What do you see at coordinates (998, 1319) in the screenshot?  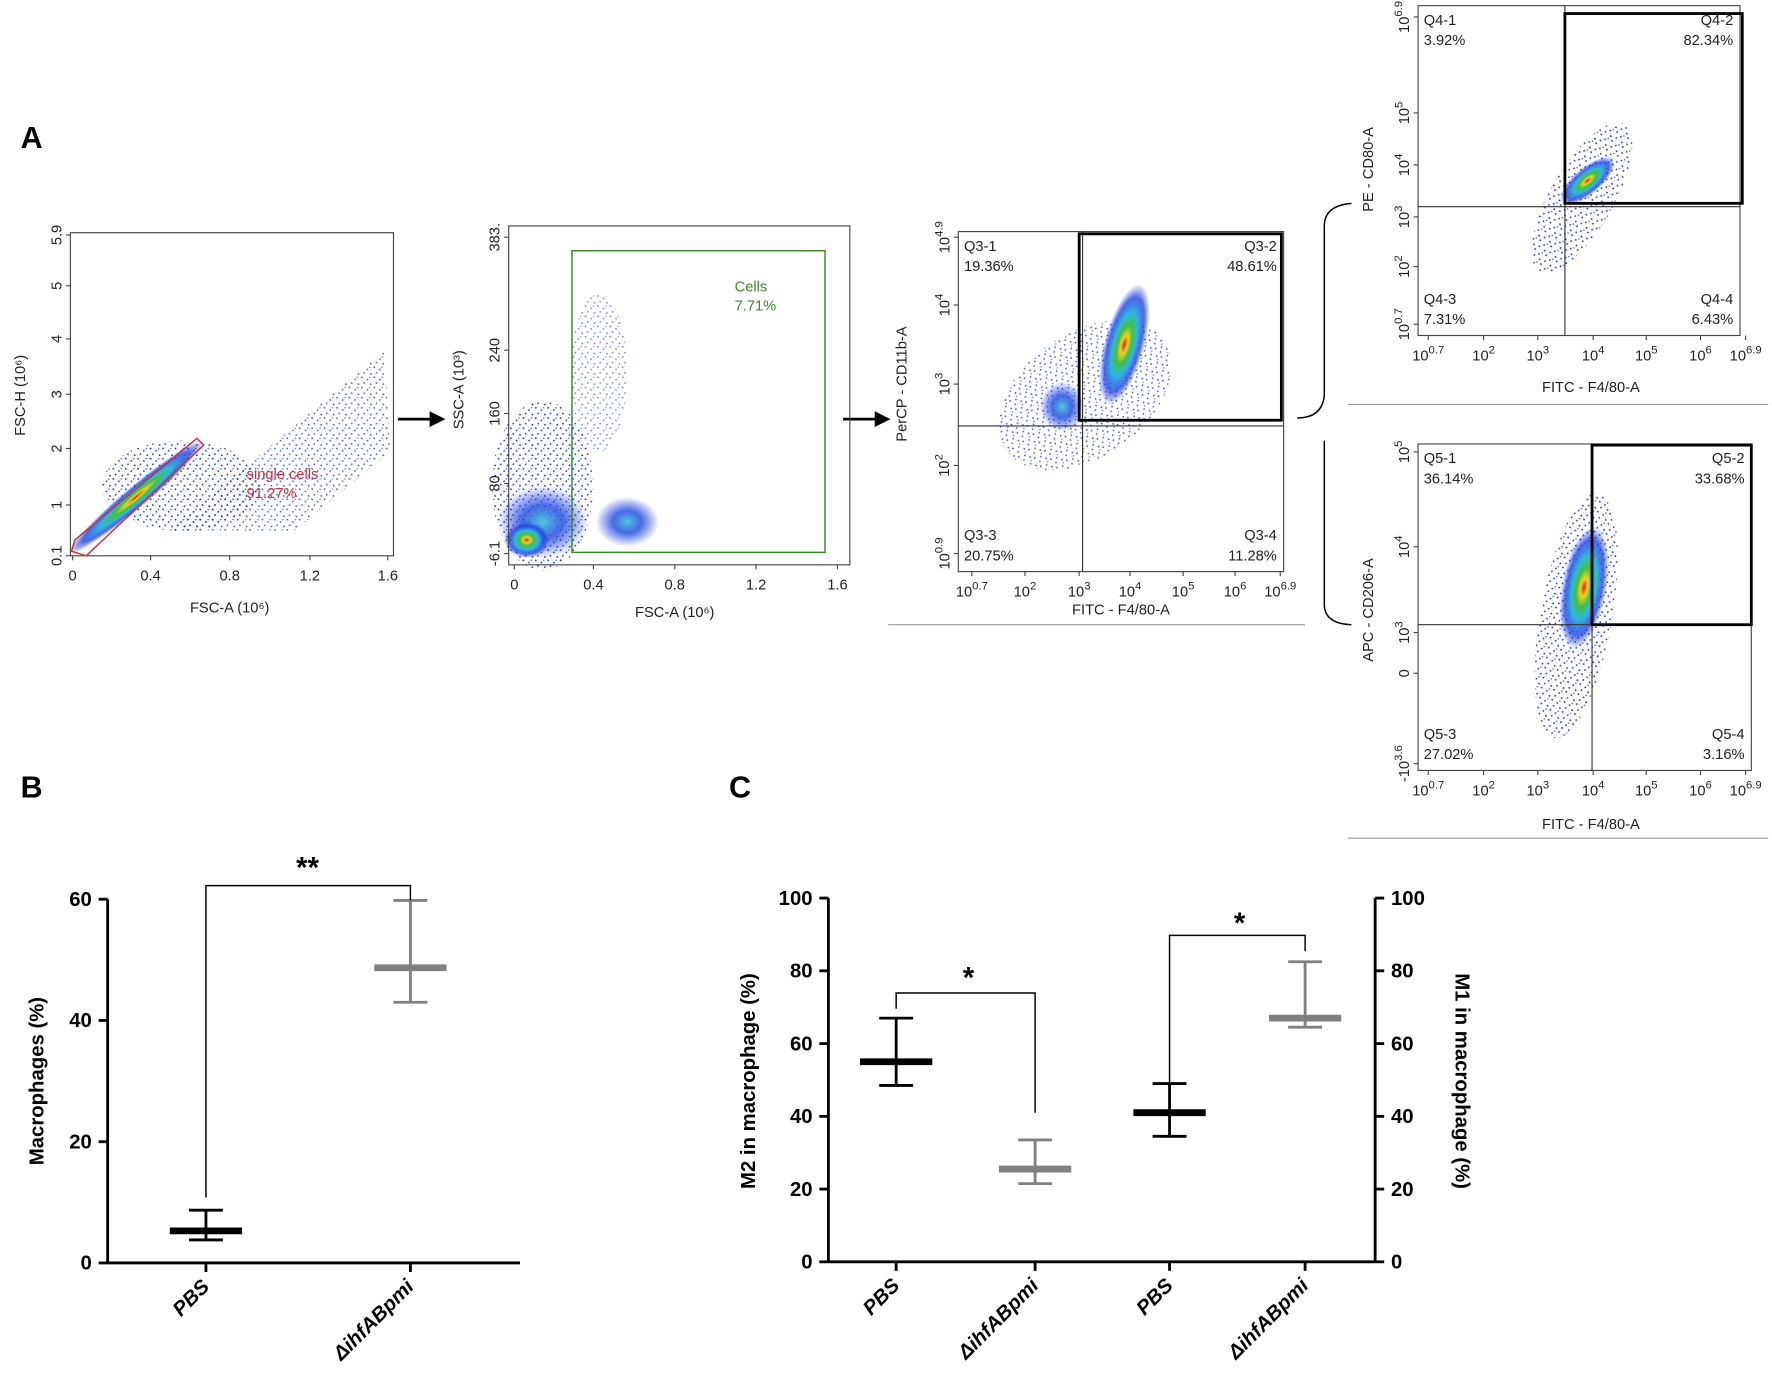 I see `x-tick-label: ΔihfABpmi` at bounding box center [998, 1319].